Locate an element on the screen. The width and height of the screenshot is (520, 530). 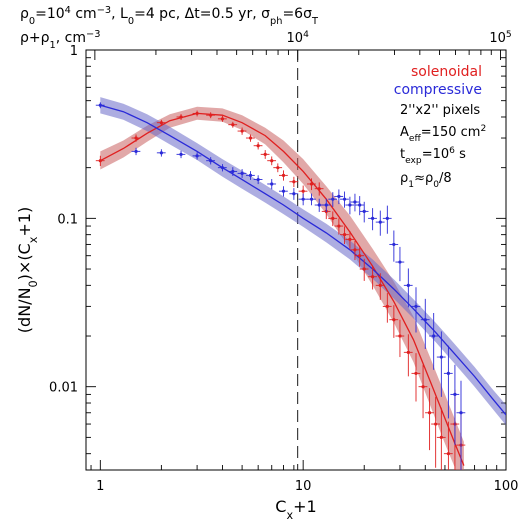
x-tick-label: 10 is located at coordinates (303, 486).